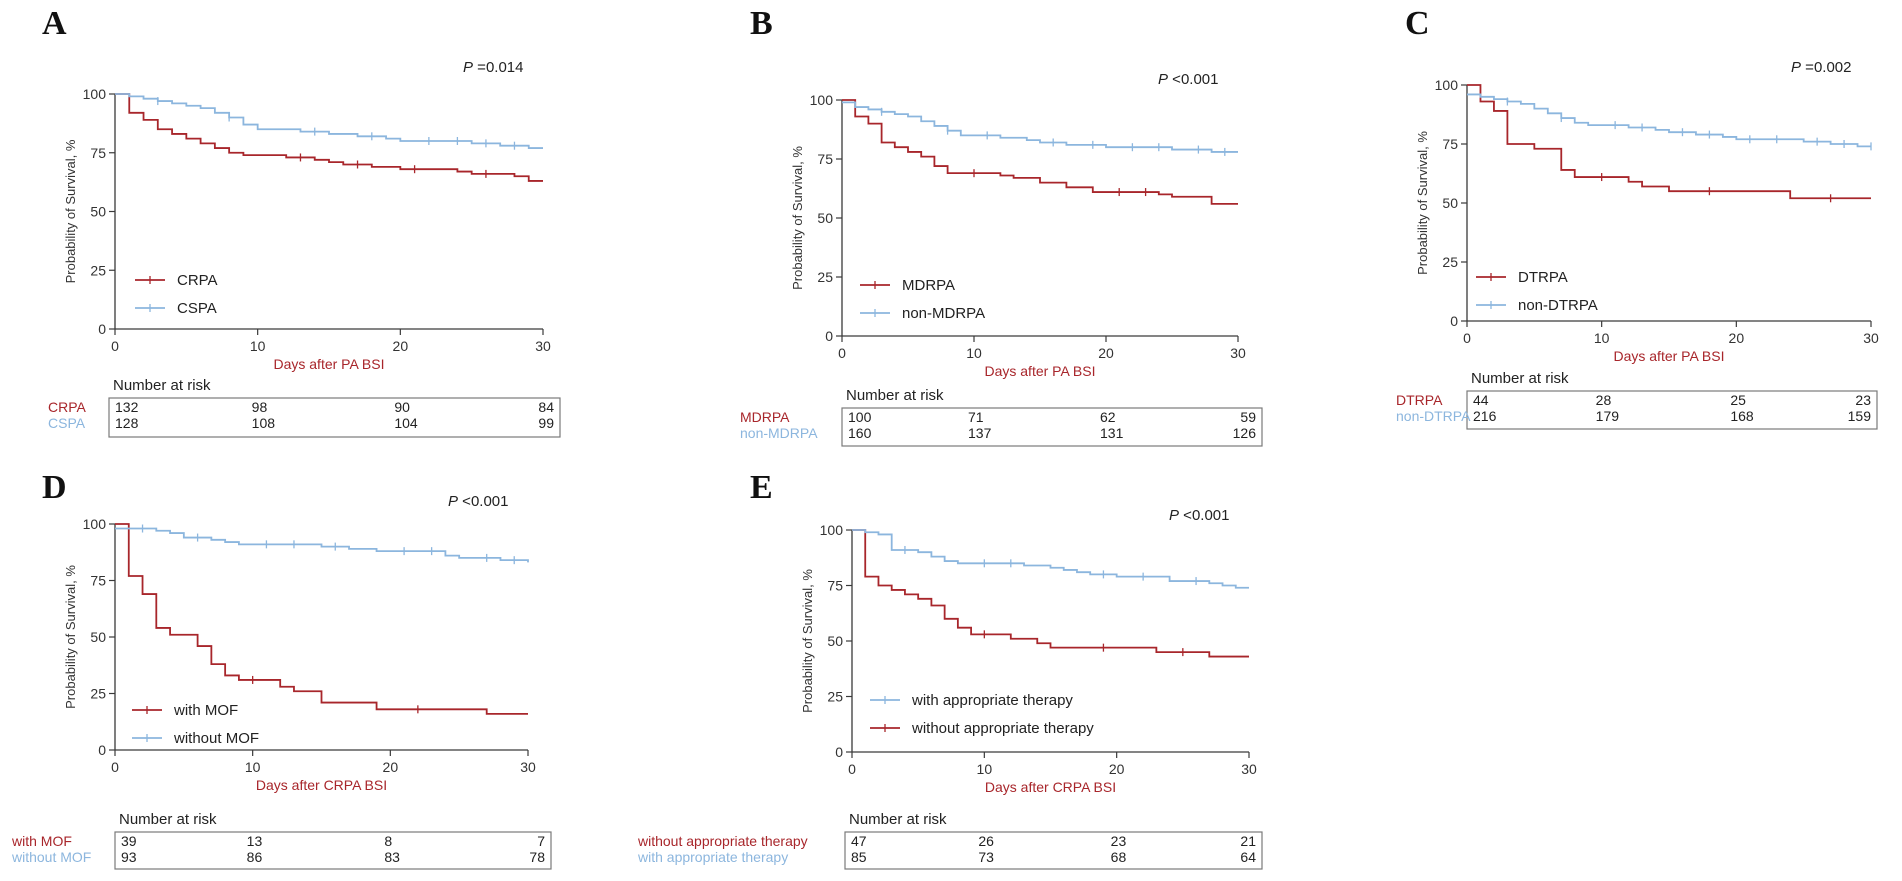 Image resolution: width=1902 pixels, height=881 pixels. Describe the element at coordinates (761, 23) in the screenshot. I see `panel-label: B` at that location.